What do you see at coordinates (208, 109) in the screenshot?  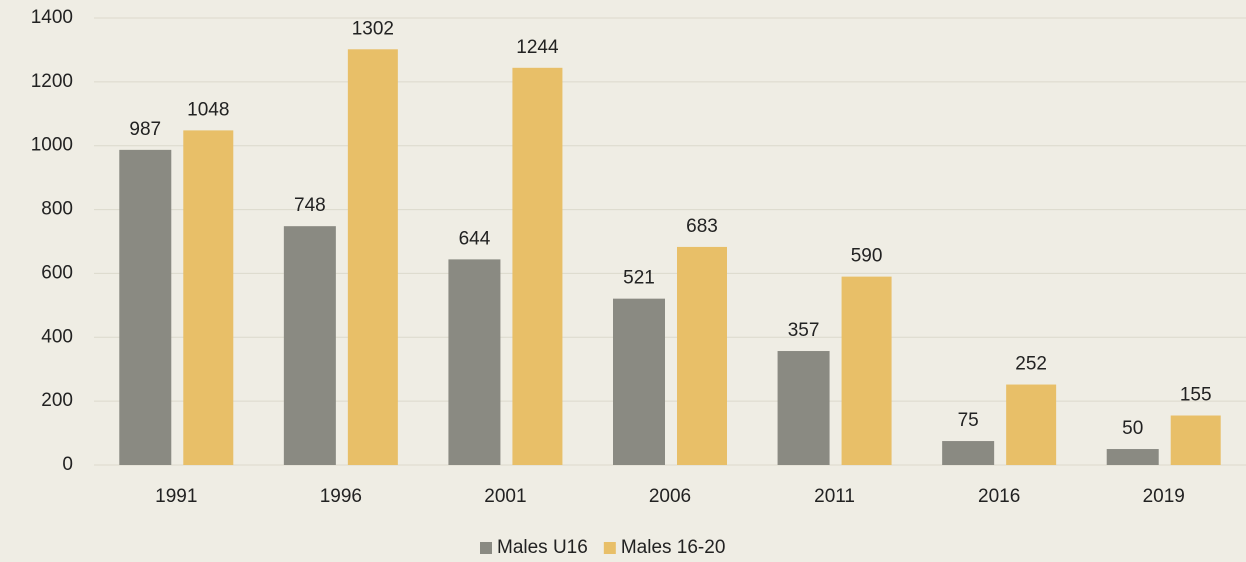 I see `data-label: 1048` at bounding box center [208, 109].